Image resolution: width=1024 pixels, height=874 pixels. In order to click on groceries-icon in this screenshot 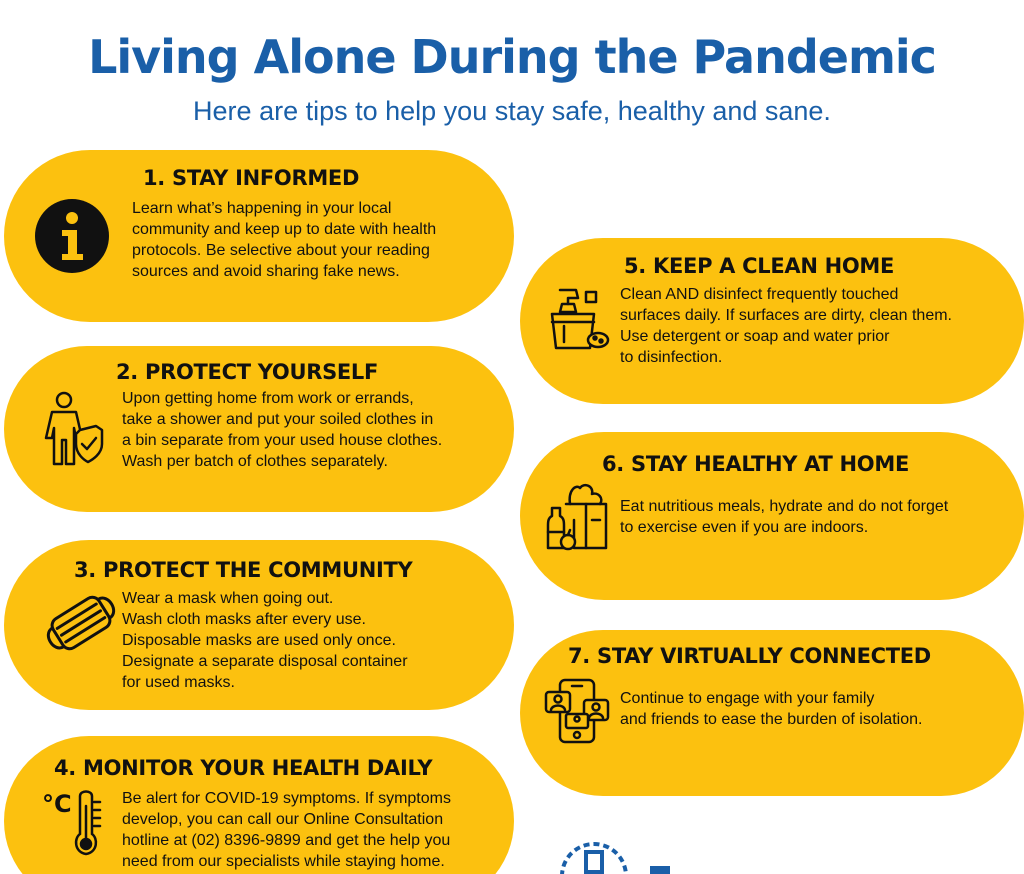, I will do `click(578, 516)`.